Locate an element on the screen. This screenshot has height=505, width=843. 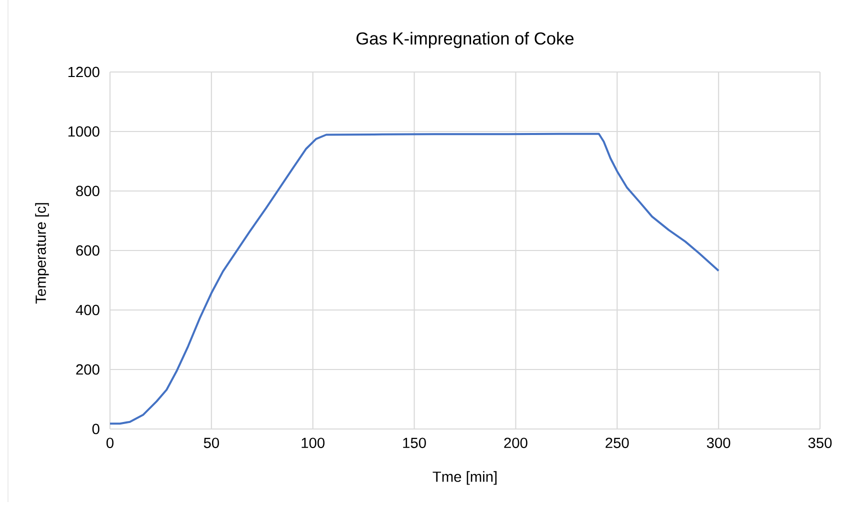
y-tick-label: 800 is located at coordinates (88, 191).